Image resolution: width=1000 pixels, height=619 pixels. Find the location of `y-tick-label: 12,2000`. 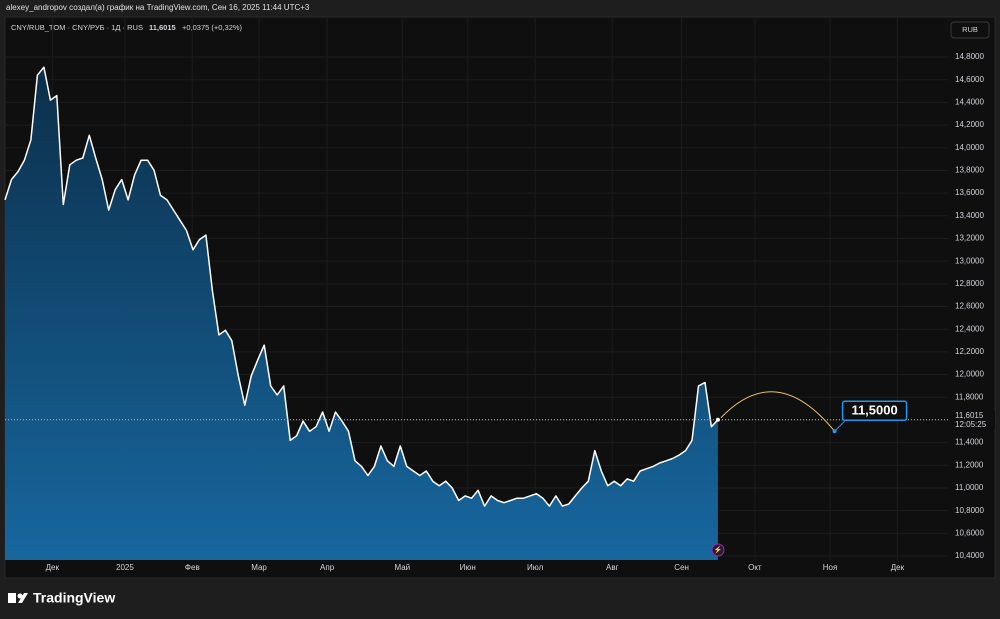

y-tick-label: 12,2000 is located at coordinates (969, 351).